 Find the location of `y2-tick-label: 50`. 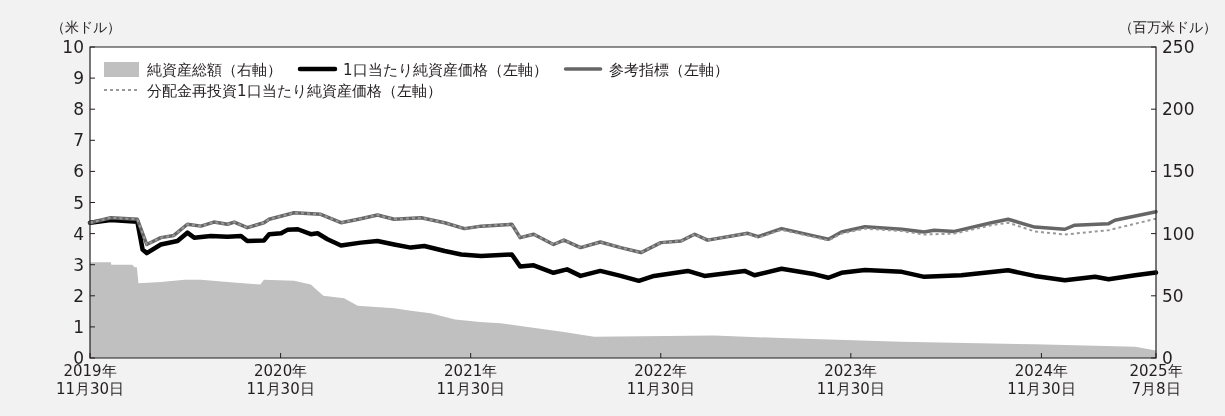

y2-tick-label: 50 is located at coordinates (1173, 295).